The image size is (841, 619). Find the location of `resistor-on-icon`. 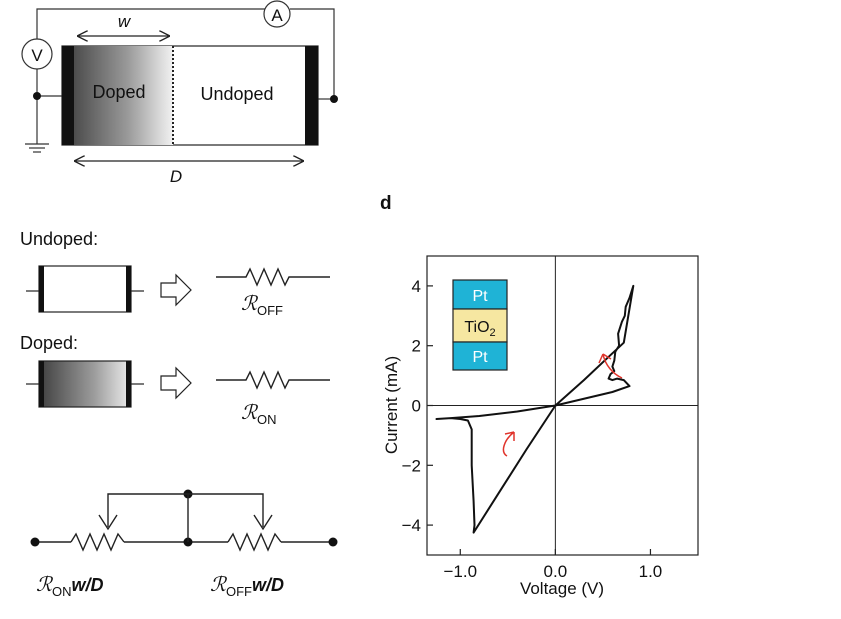

resistor-on-icon is located at coordinates (273, 380).